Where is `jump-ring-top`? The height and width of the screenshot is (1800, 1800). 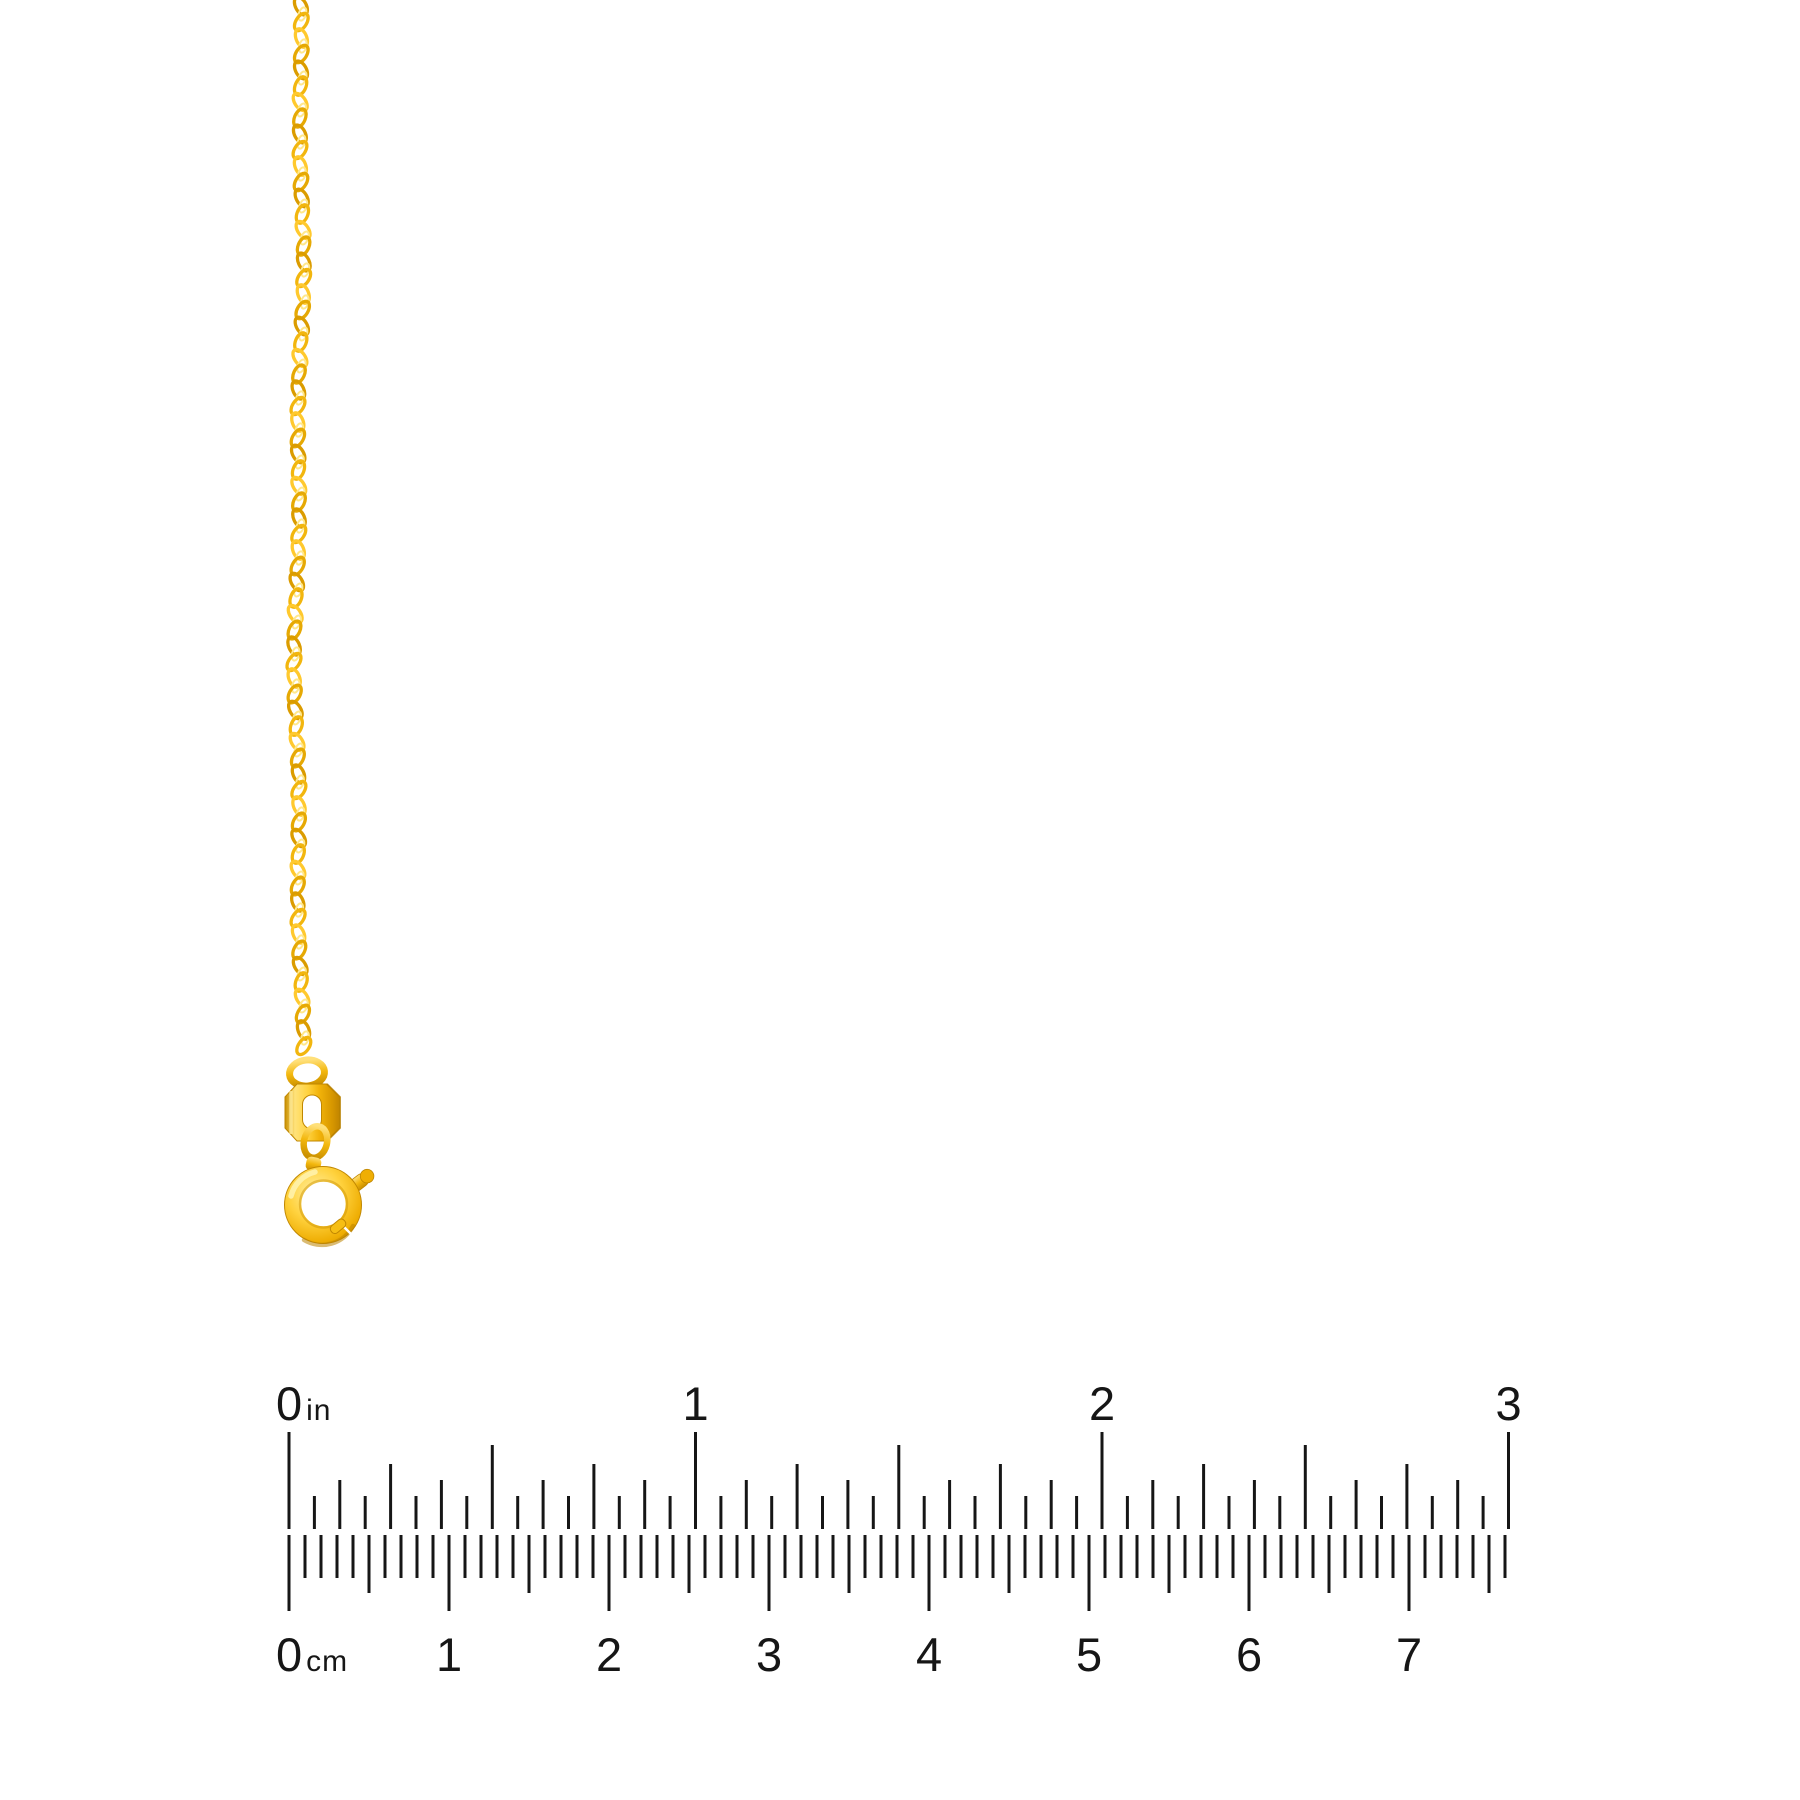 jump-ring-top is located at coordinates (307, 1073).